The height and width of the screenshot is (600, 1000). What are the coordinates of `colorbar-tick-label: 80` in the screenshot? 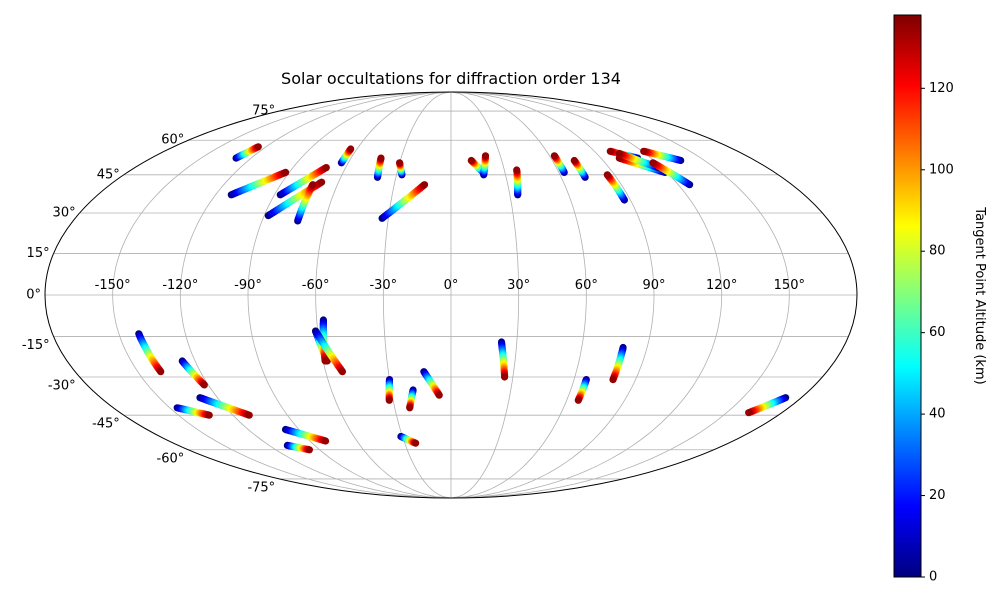 It's located at (937, 251).